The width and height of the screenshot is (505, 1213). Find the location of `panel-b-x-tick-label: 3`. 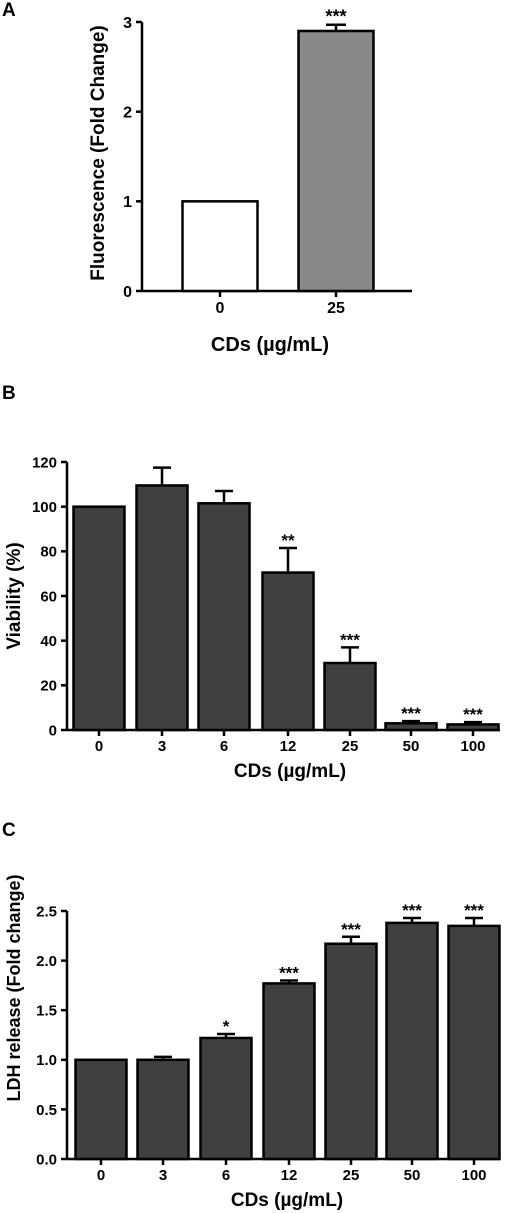

panel-b-x-tick-label: 3 is located at coordinates (162, 746).